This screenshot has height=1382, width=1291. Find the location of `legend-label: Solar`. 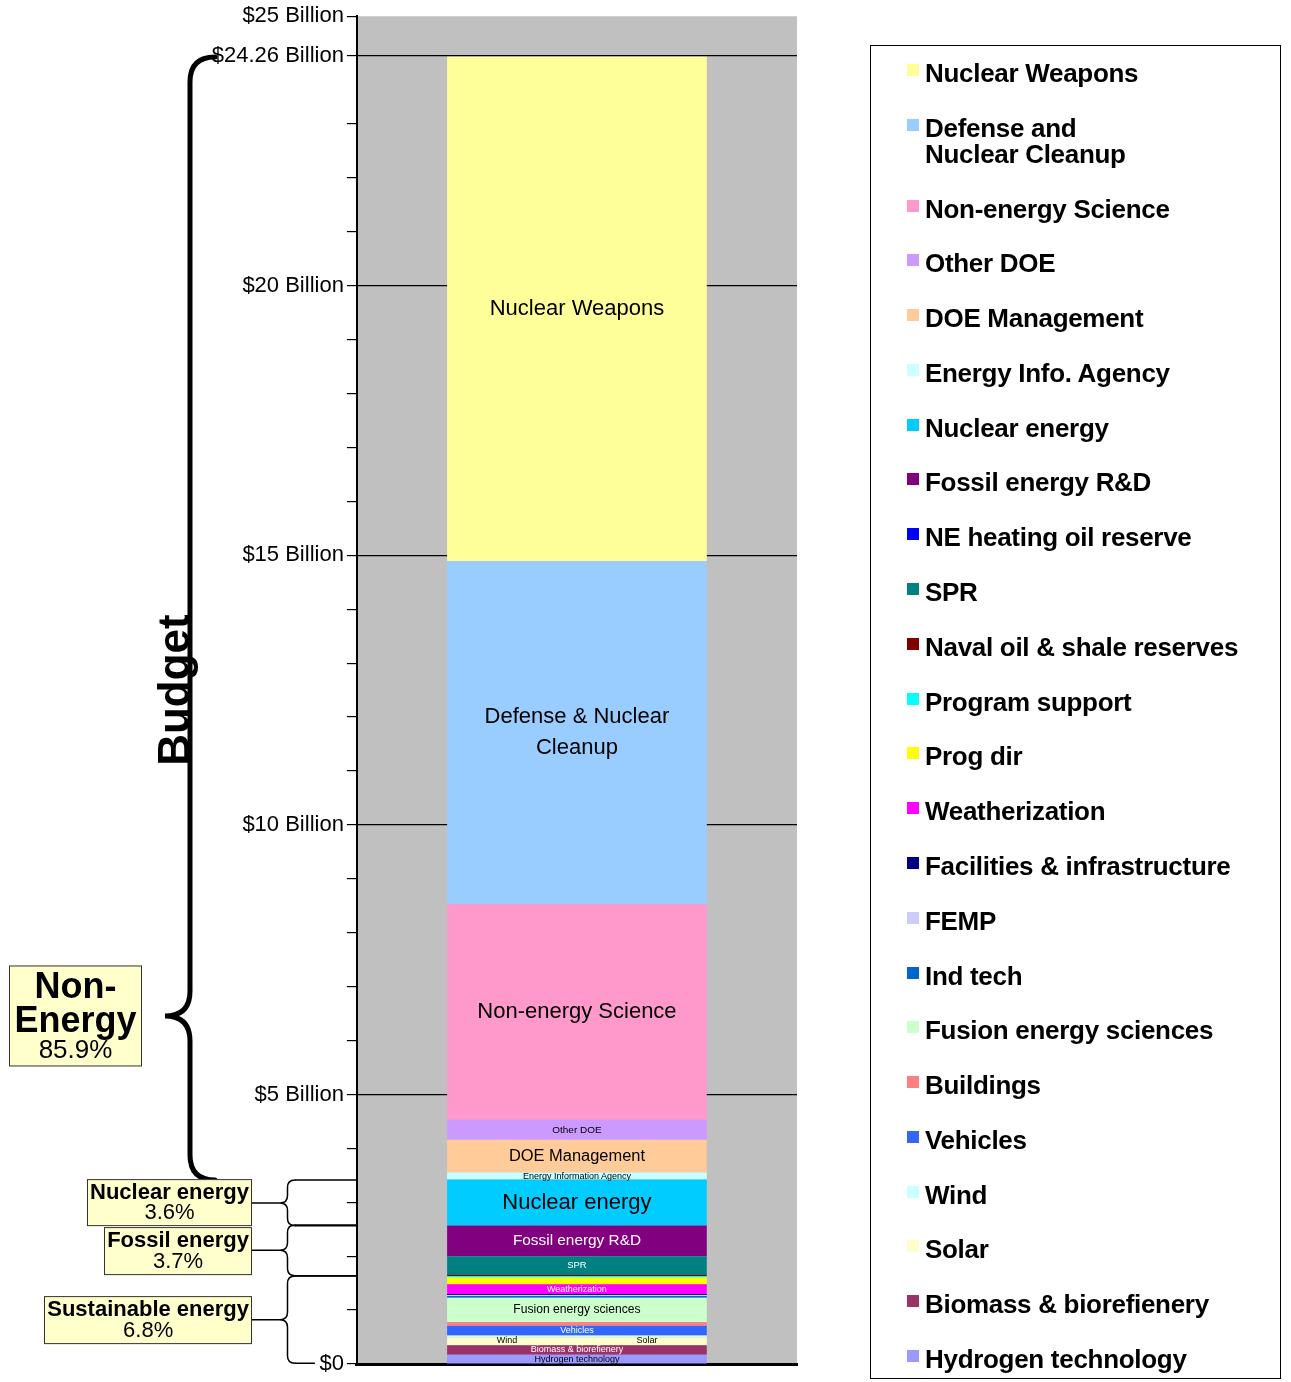

legend-label: Solar is located at coordinates (957, 1249).